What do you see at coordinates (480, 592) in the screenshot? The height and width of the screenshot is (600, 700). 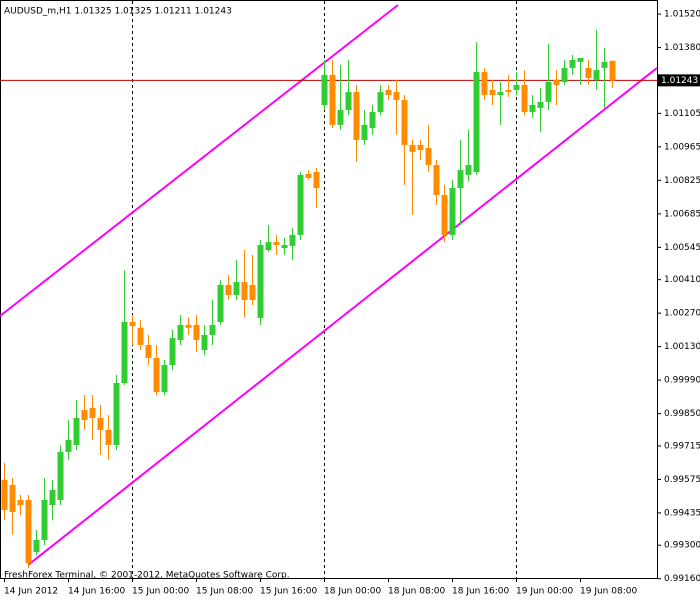 I see `x-tick-label: 18 Jun 16:00` at bounding box center [480, 592].